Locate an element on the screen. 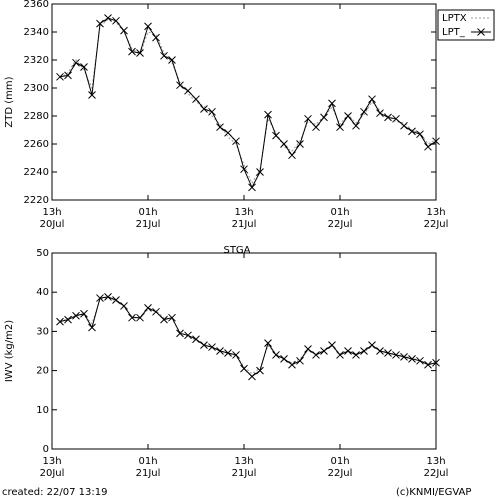  y-tick-label: 10 is located at coordinates (42, 410).